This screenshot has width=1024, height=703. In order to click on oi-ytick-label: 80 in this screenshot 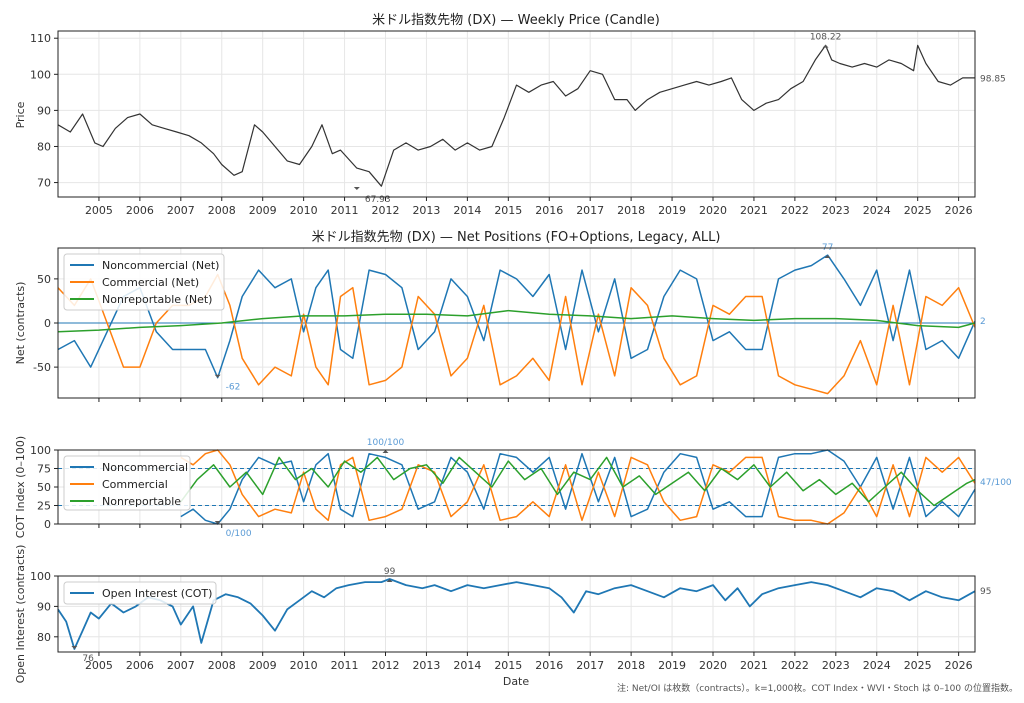, I will do `click(44, 637)`.